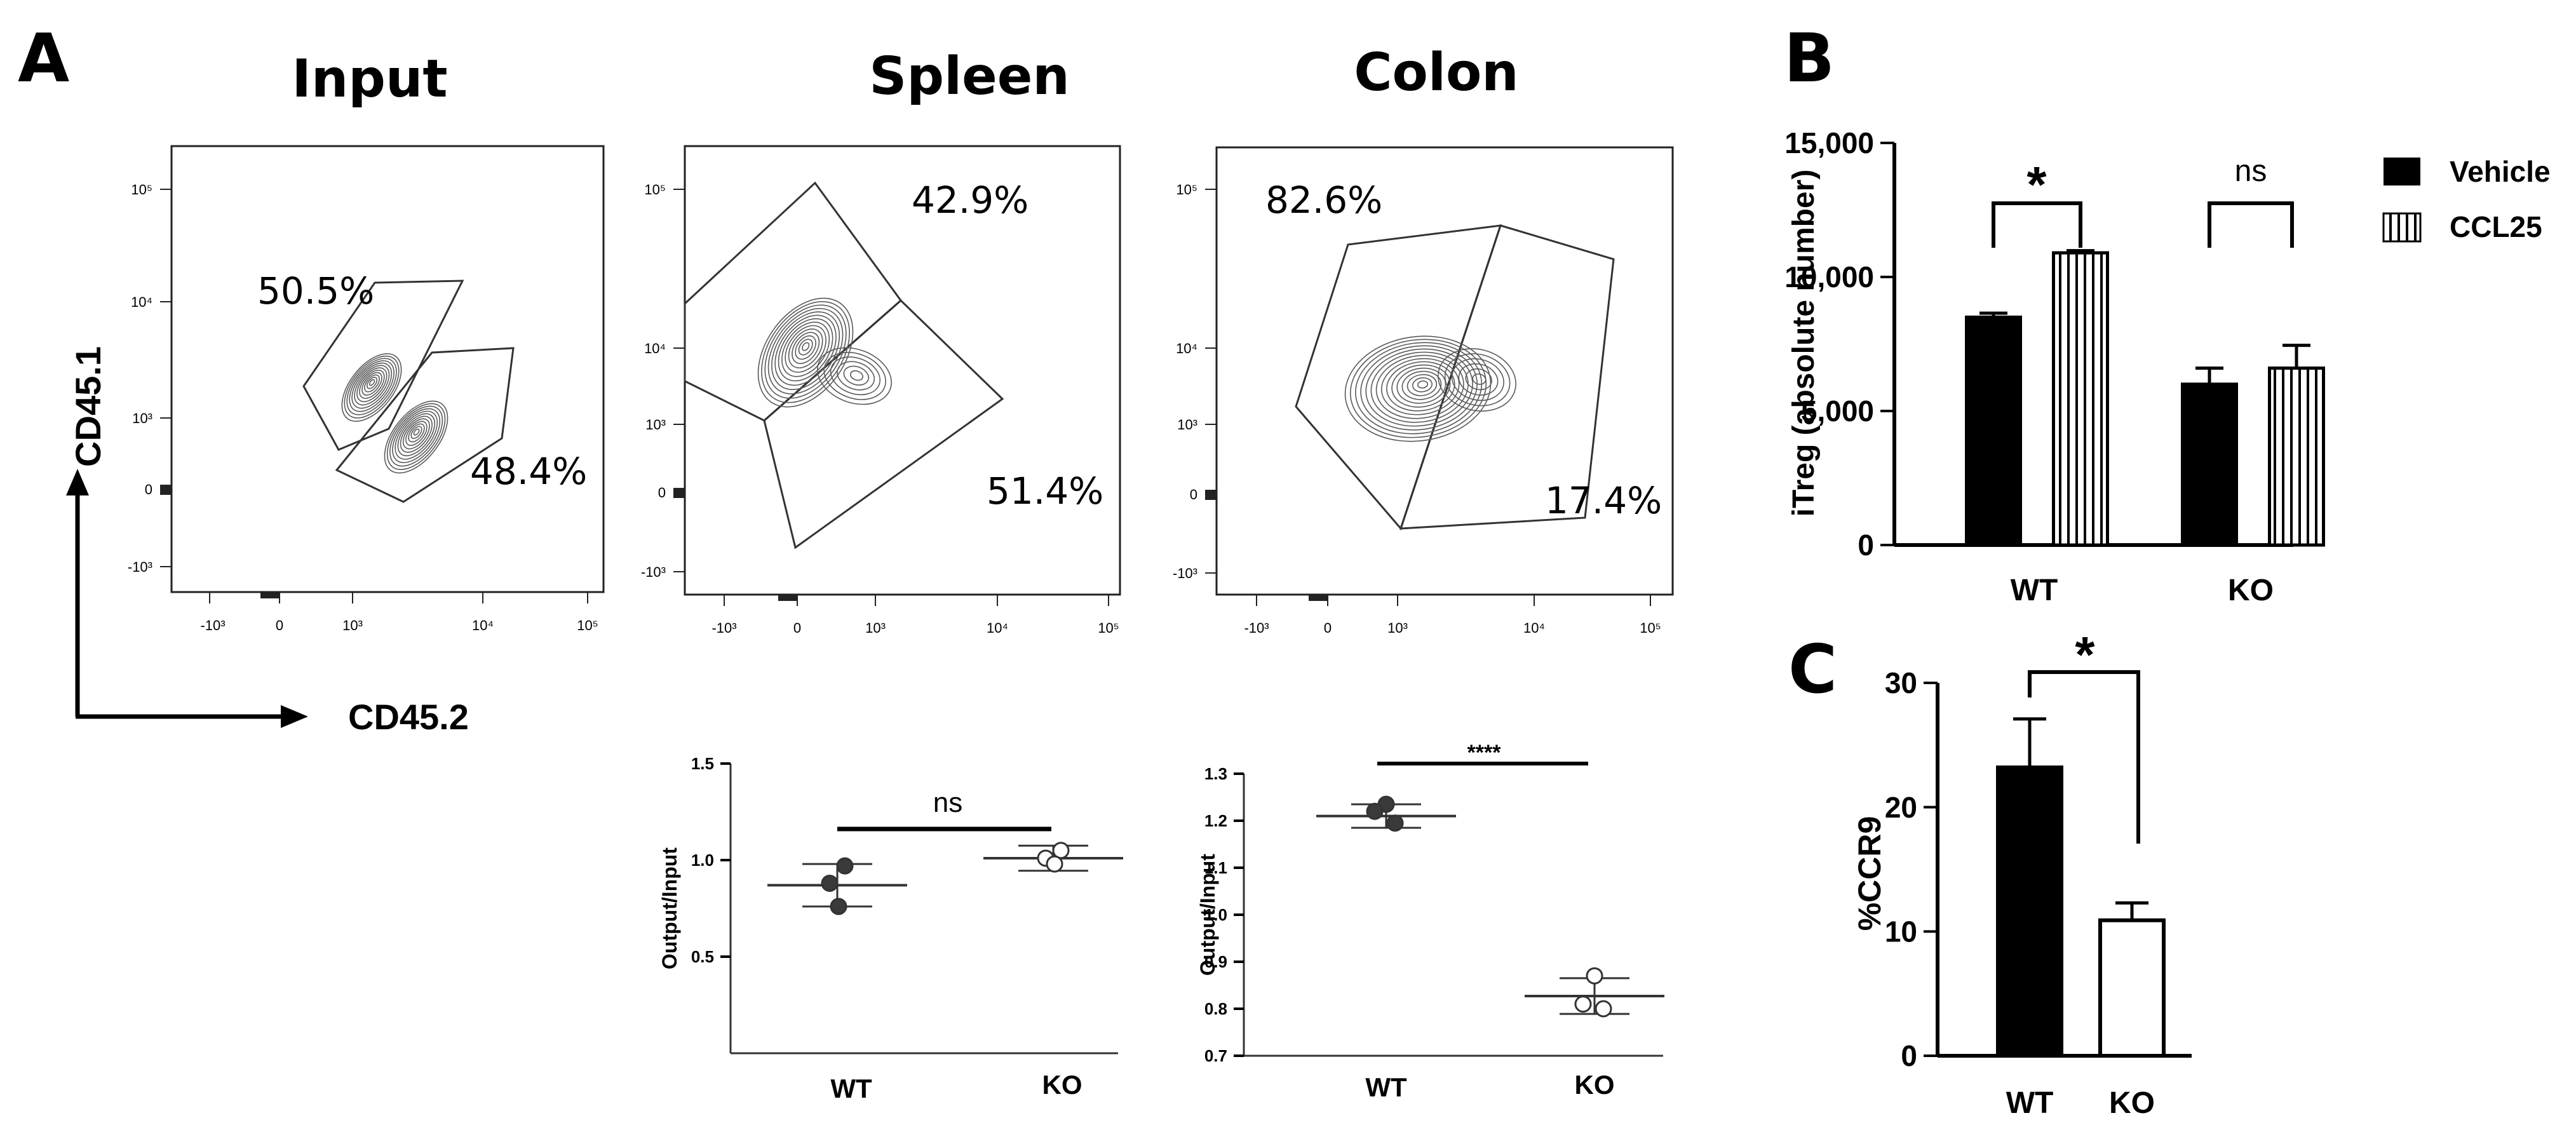  What do you see at coordinates (369, 79) in the screenshot?
I see `flow-title-input: Input` at bounding box center [369, 79].